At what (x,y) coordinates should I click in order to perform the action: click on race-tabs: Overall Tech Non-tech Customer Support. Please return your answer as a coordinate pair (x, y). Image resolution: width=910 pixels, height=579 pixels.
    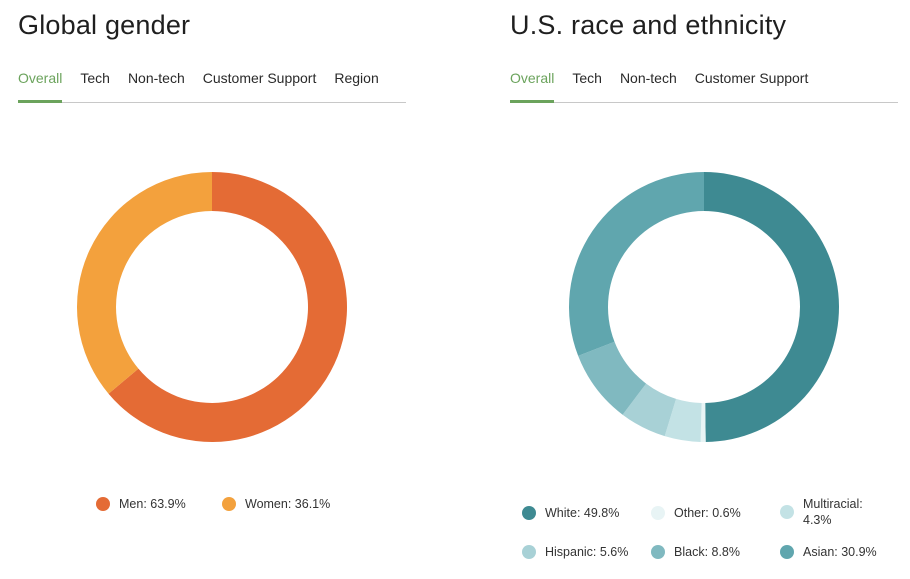
    Looking at the image, I should click on (704, 82).